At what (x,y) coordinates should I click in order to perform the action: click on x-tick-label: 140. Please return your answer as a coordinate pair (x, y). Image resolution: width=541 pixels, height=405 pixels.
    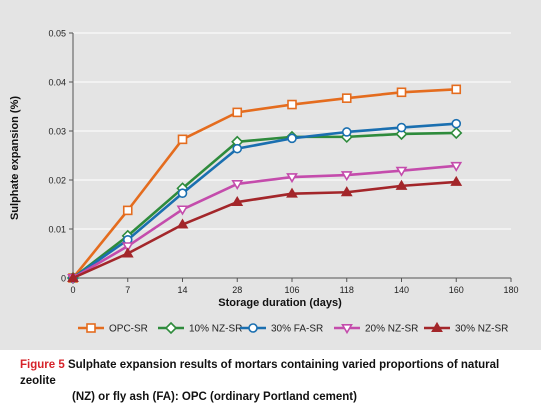
    Looking at the image, I should click on (401, 290).